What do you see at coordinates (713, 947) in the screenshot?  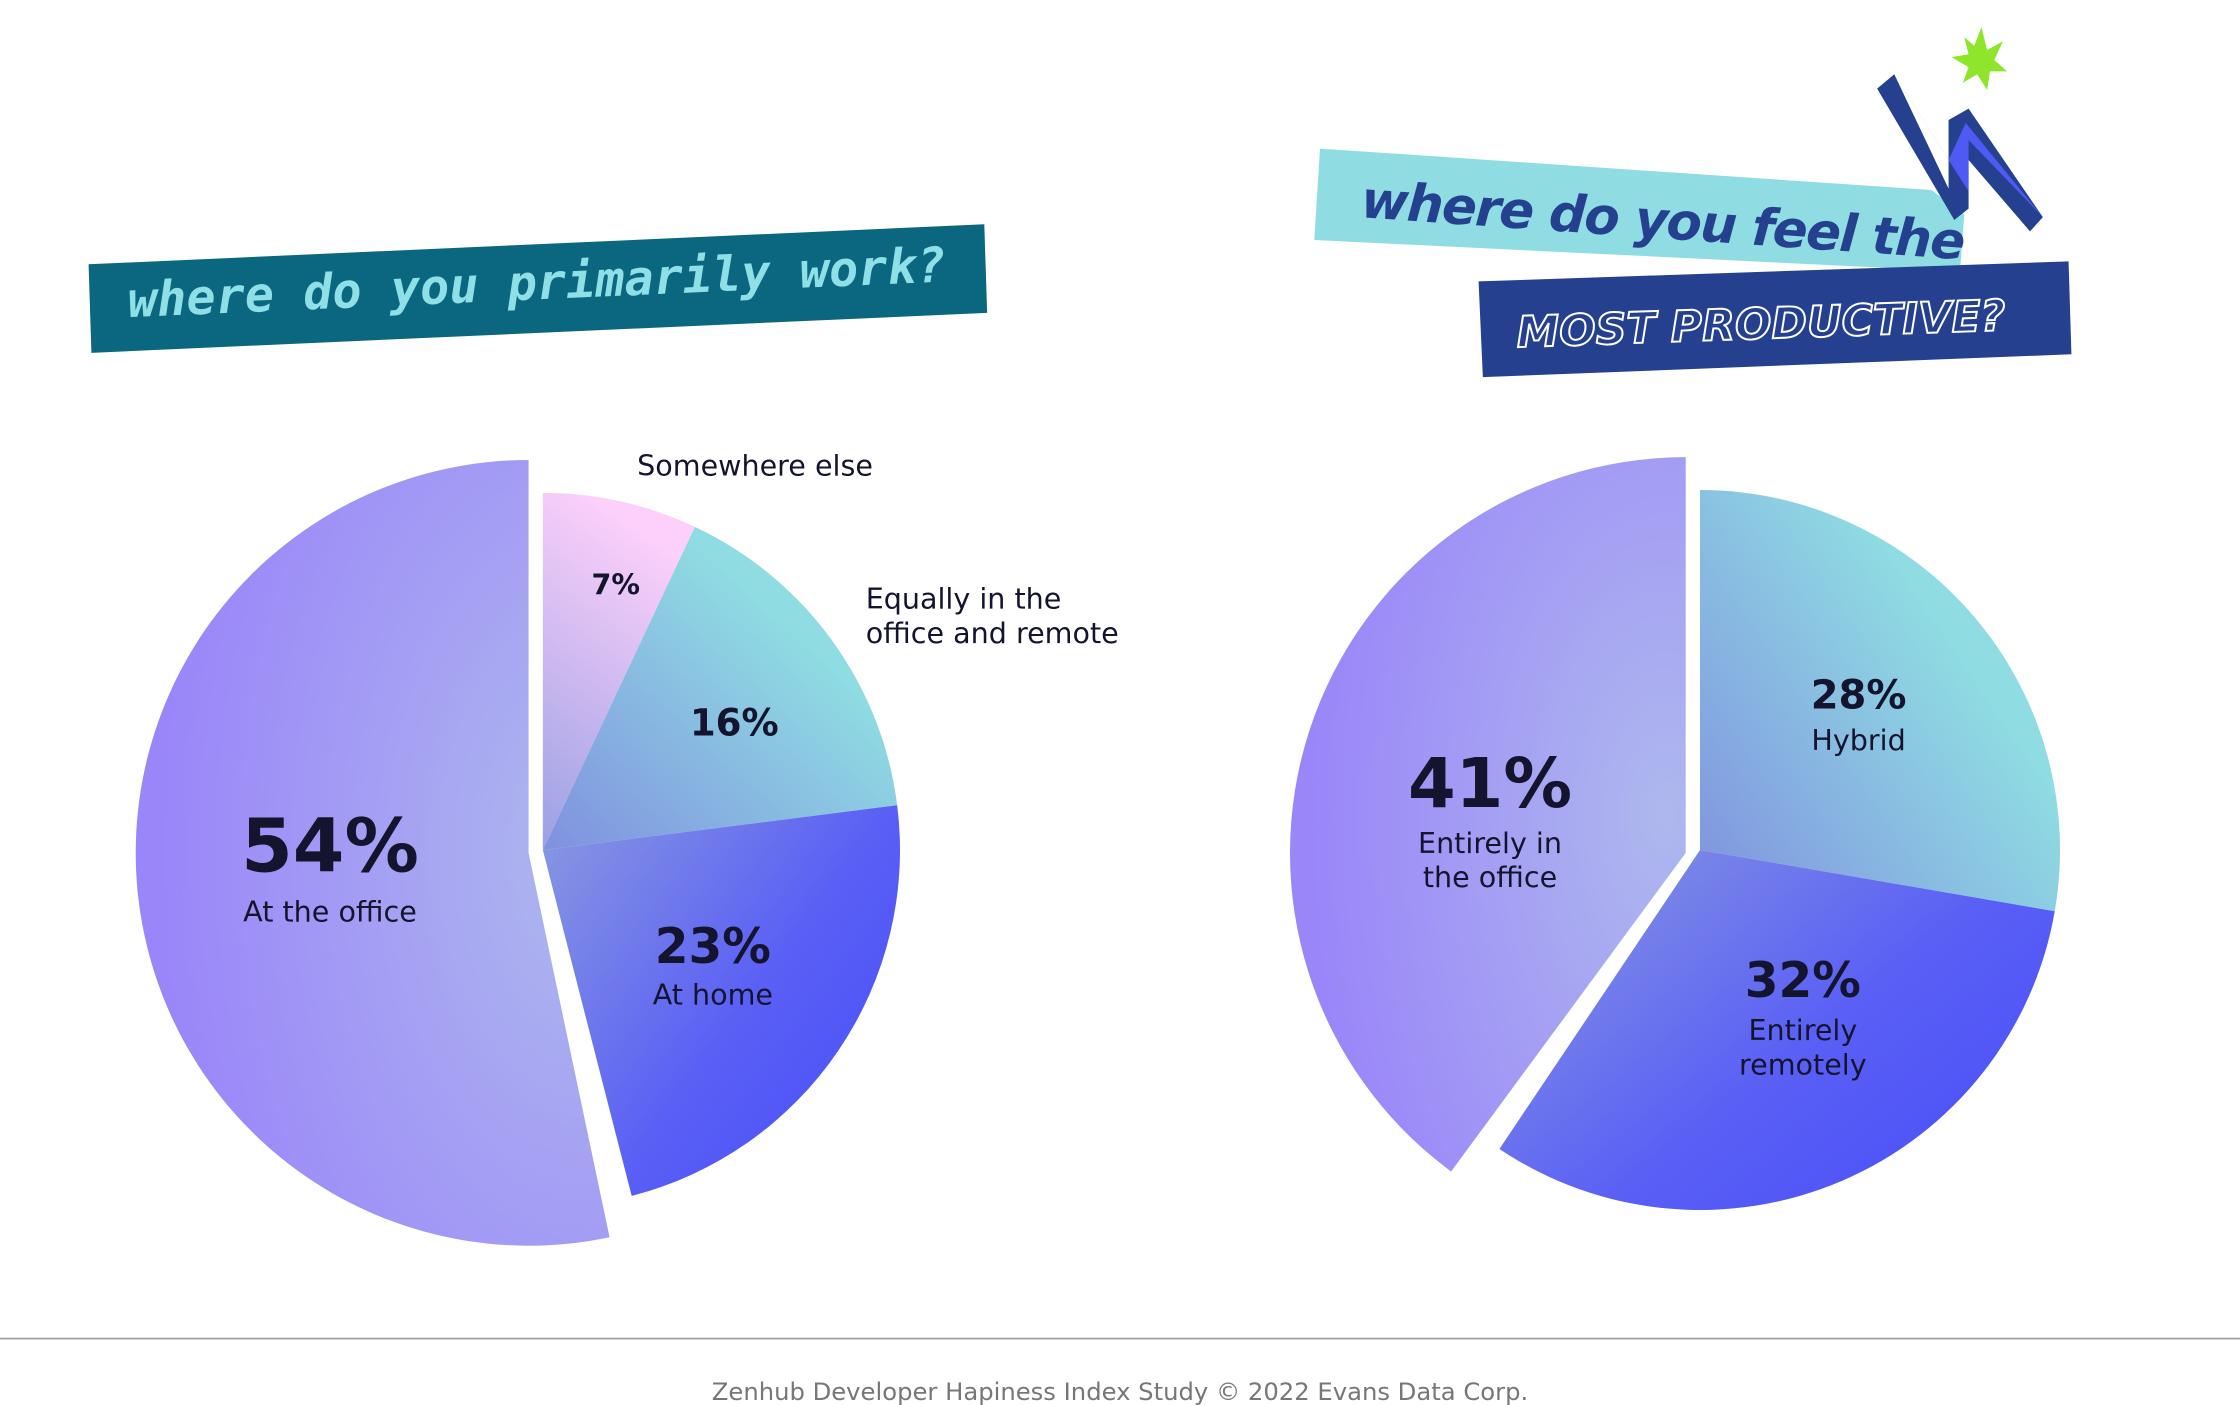 I see `value-at-home: 23%` at bounding box center [713, 947].